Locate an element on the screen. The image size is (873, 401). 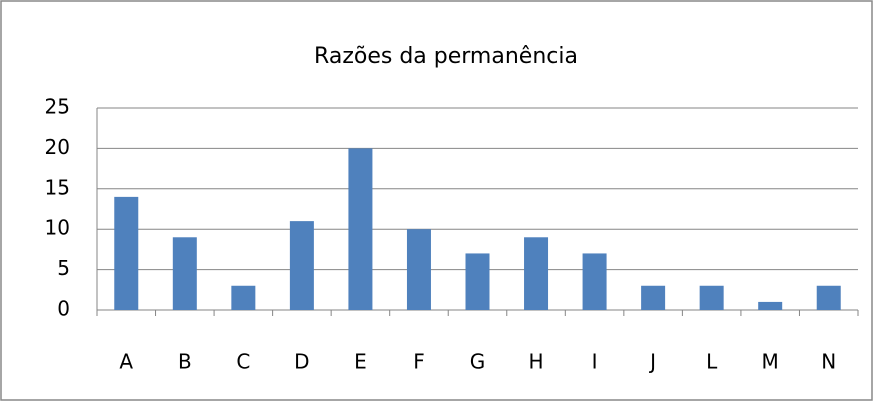
x-tick-label: G is located at coordinates (478, 362).